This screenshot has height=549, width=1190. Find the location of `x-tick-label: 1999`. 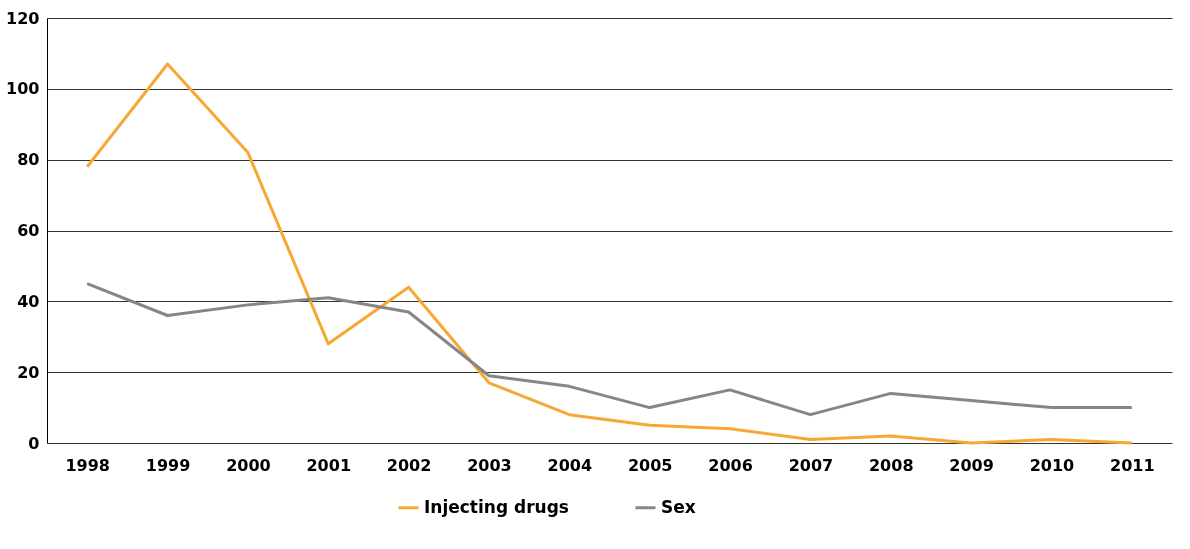

x-tick-label: 1999 is located at coordinates (168, 465).